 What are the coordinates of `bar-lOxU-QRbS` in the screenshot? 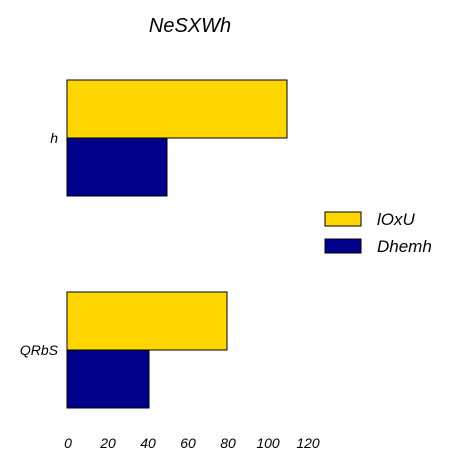 It's located at (147, 321).